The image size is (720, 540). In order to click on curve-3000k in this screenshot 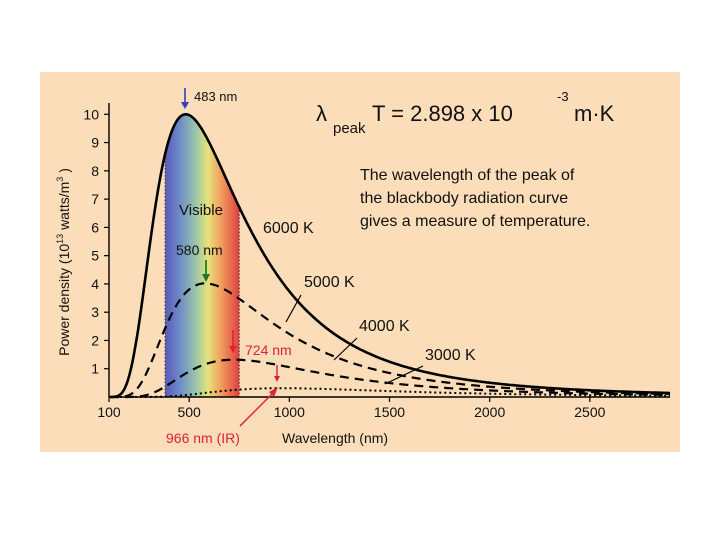, I will do `click(390, 392)`.